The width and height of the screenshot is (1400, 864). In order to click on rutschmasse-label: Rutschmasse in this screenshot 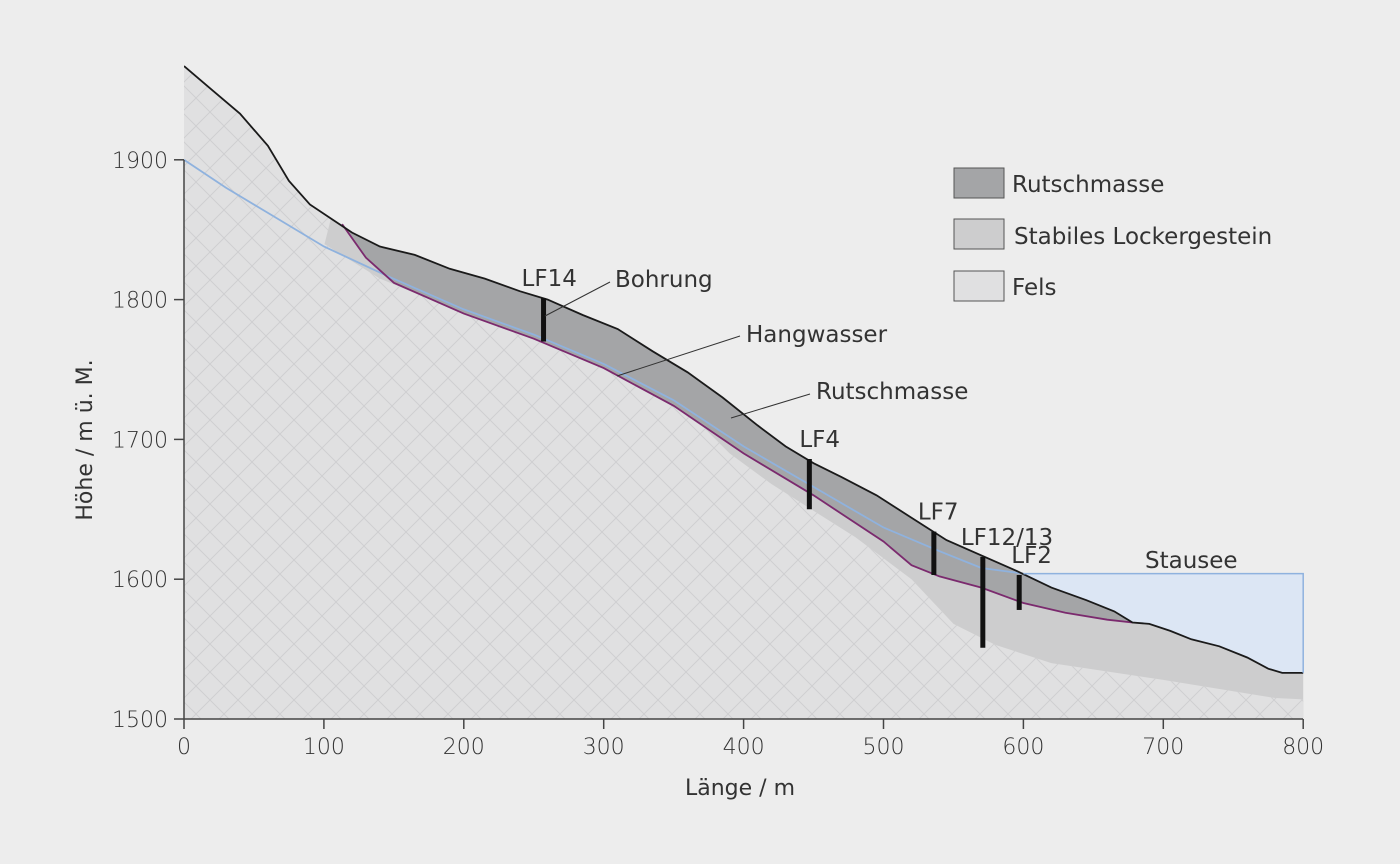, I will do `click(892, 392)`.